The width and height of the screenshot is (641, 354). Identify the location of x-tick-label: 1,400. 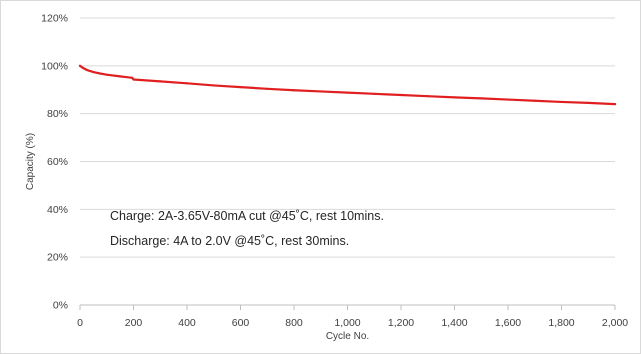
(454, 323).